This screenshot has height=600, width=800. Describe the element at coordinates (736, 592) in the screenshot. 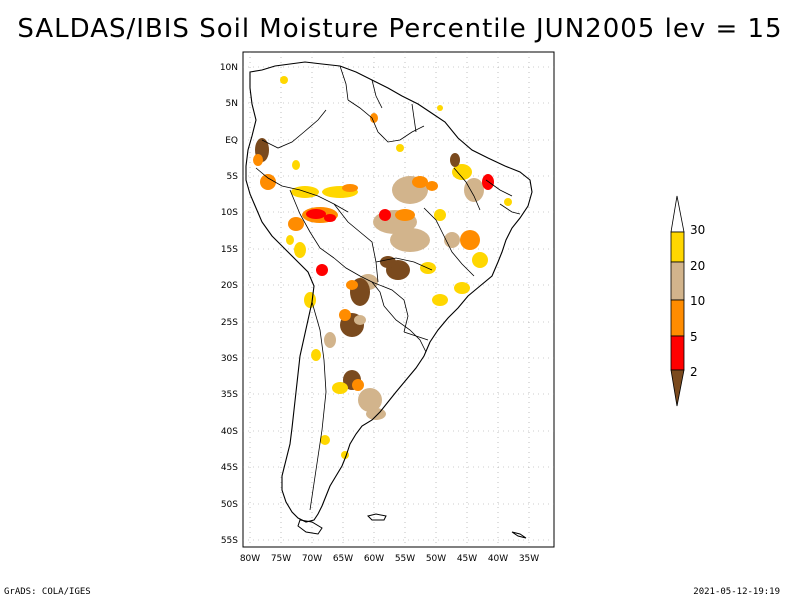

I see `footer-timestamp: 2021-05-12-19:19` at that location.